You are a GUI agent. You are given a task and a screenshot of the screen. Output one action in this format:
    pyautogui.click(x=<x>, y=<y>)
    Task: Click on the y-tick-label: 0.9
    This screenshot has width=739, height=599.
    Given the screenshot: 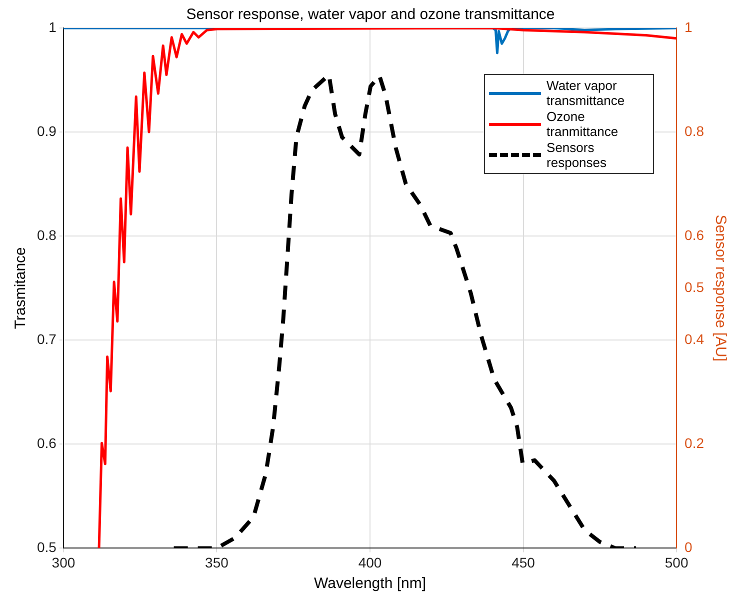 What is the action you would take?
    pyautogui.click(x=46, y=130)
    